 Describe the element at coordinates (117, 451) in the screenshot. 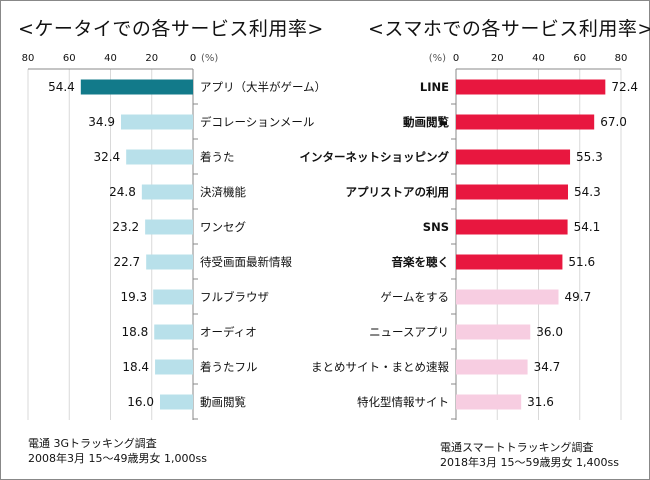

I see `left-source-note: 電通 3Gトラッキング調査 2008年3月 15〜49歳男女 1,000ss` at that location.